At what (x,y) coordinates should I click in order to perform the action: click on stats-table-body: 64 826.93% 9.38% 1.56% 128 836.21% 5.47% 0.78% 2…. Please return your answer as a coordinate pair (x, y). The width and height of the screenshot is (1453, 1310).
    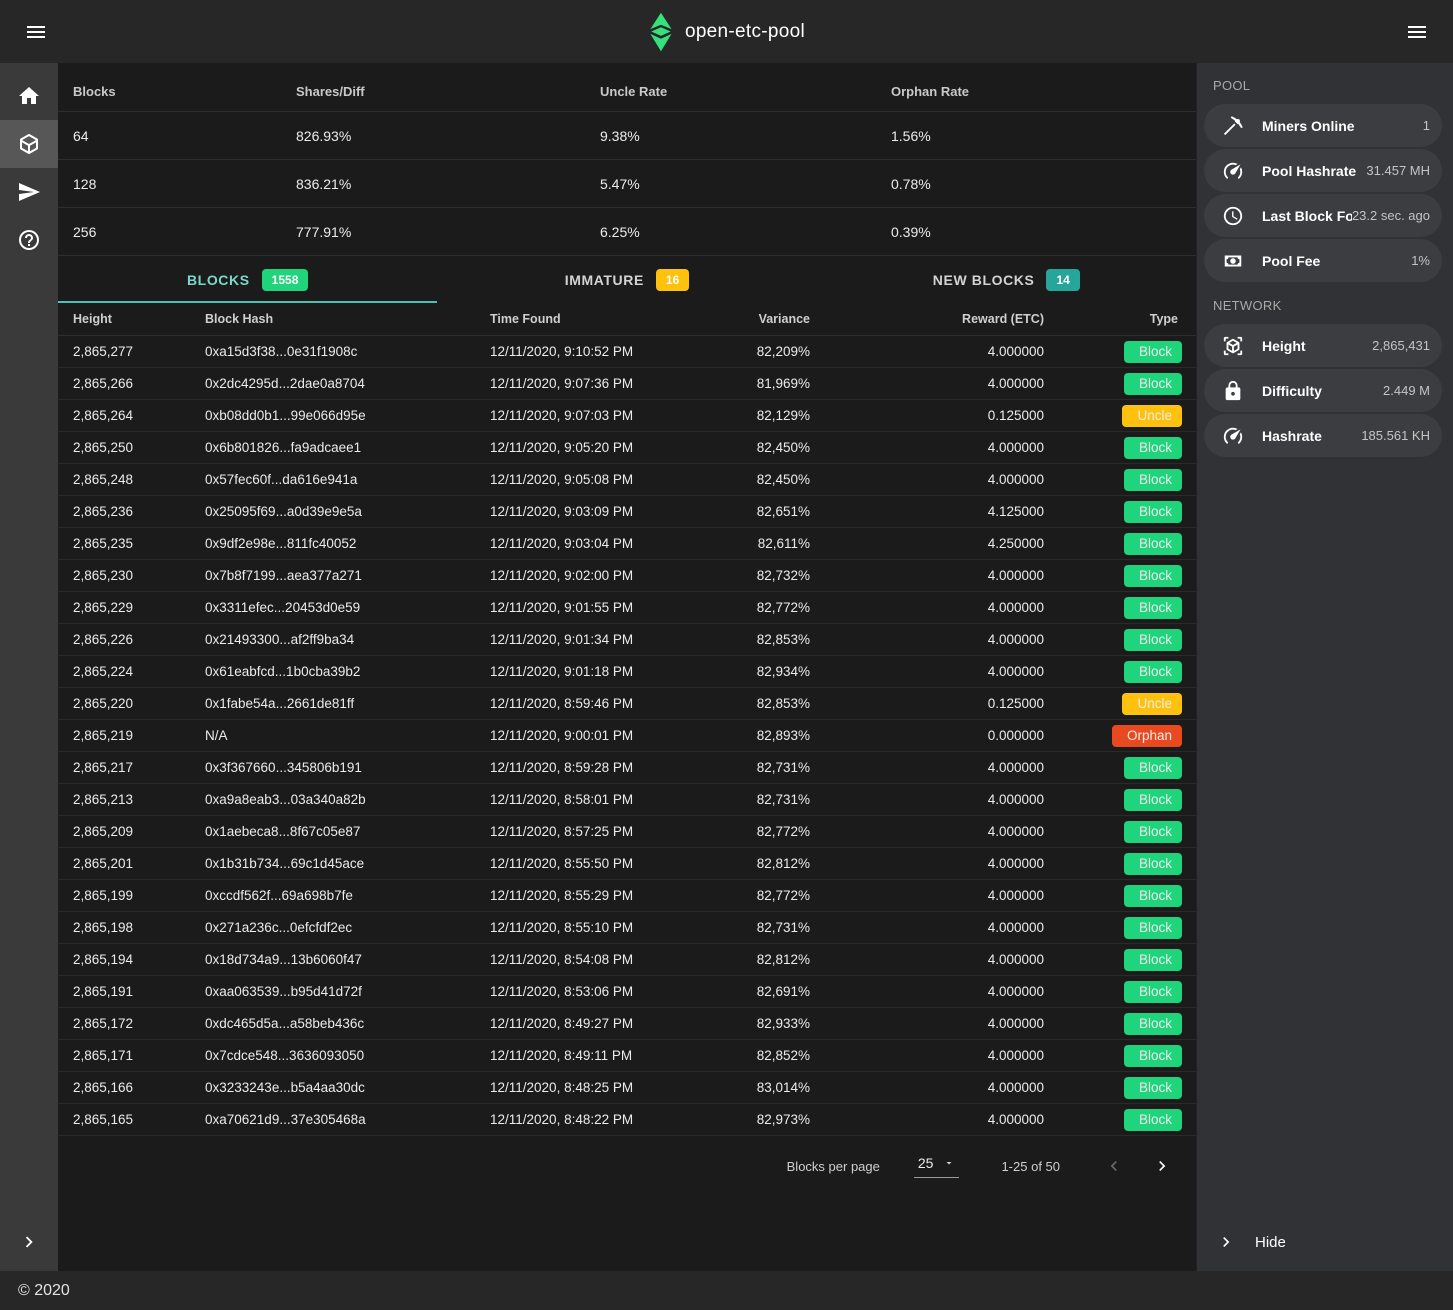
    Looking at the image, I should click on (627, 184).